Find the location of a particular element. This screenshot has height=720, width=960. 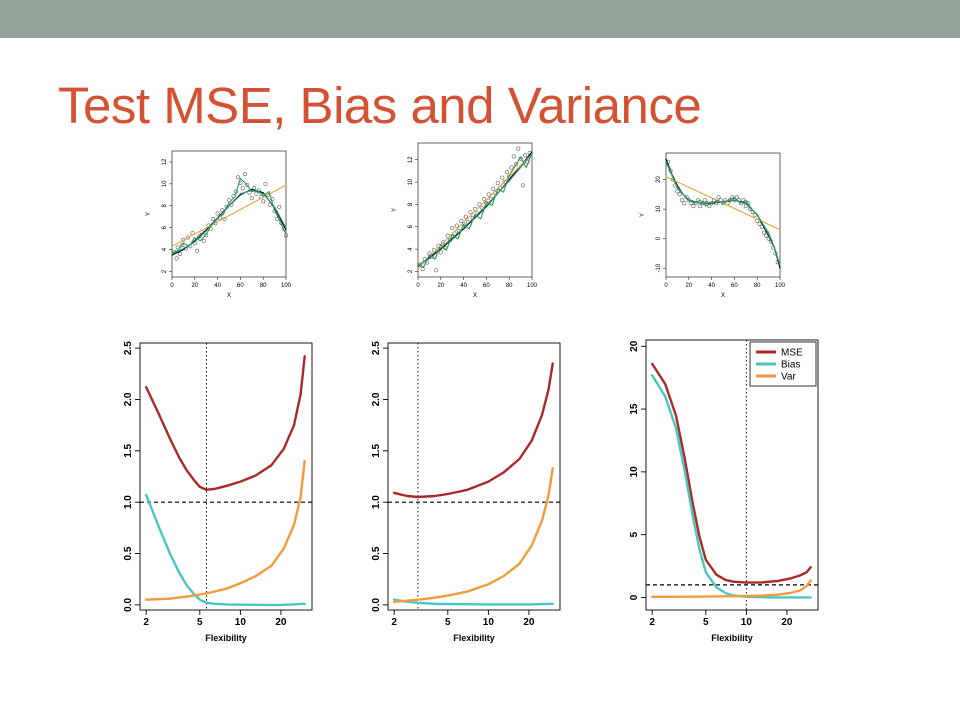

slide-title: Test MSE, Bias and Variance is located at coordinates (380, 105).